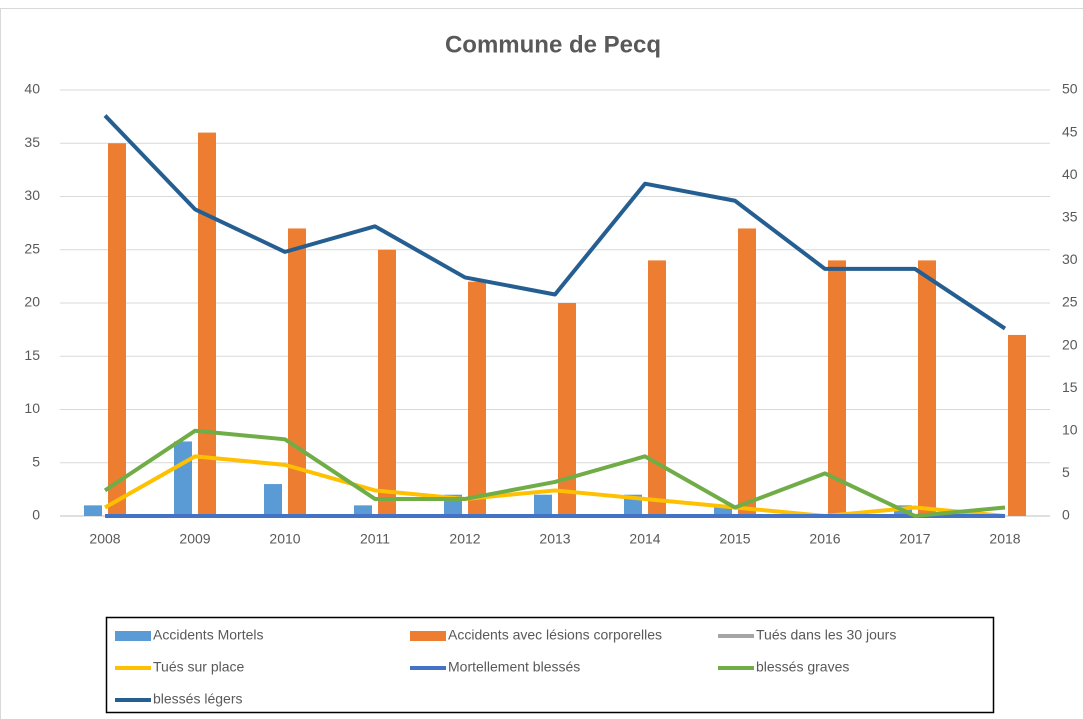 This screenshot has height=719, width=1083. I want to click on y2-tick-label: 35, so click(1070, 217).